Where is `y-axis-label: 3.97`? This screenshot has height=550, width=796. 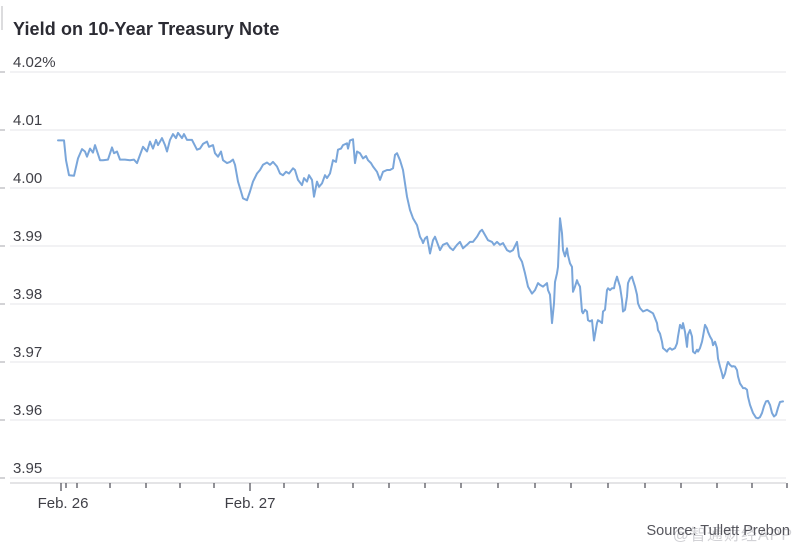
y-axis-label: 3.97 is located at coordinates (28, 352).